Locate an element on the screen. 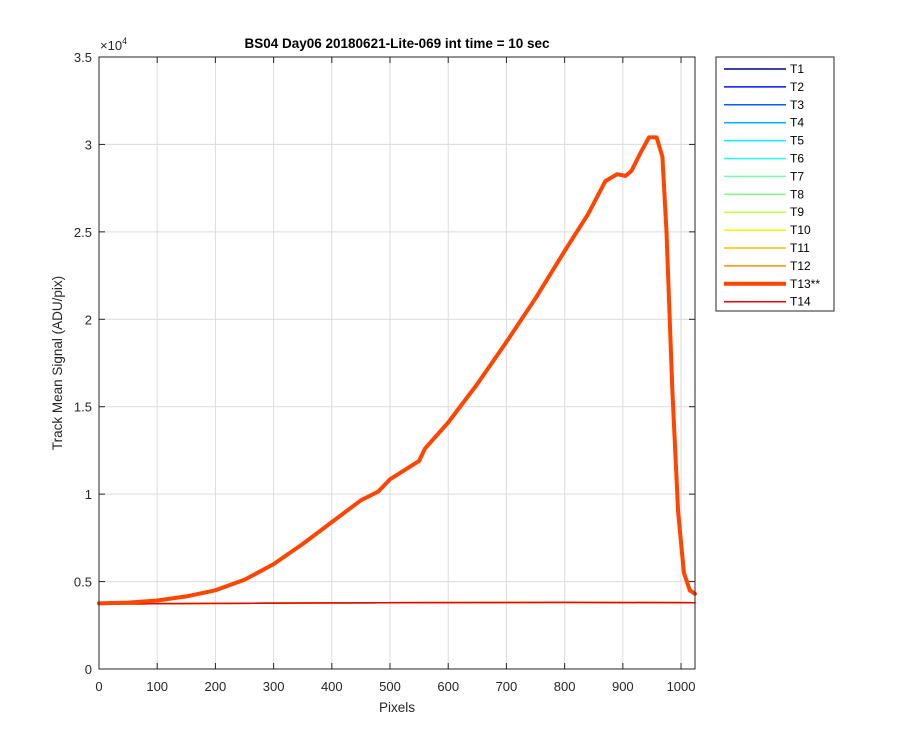  x-tick-label: 400 is located at coordinates (332, 686).